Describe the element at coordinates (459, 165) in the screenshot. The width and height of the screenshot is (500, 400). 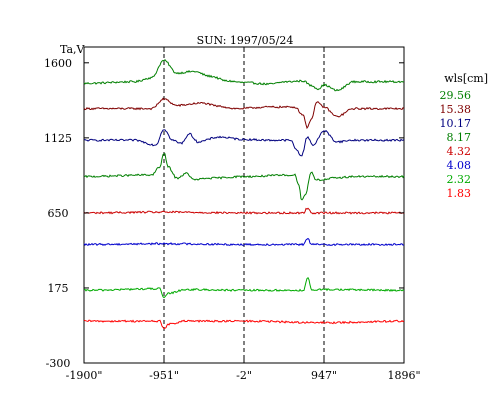
I see `legend-item: 4.08` at that location.